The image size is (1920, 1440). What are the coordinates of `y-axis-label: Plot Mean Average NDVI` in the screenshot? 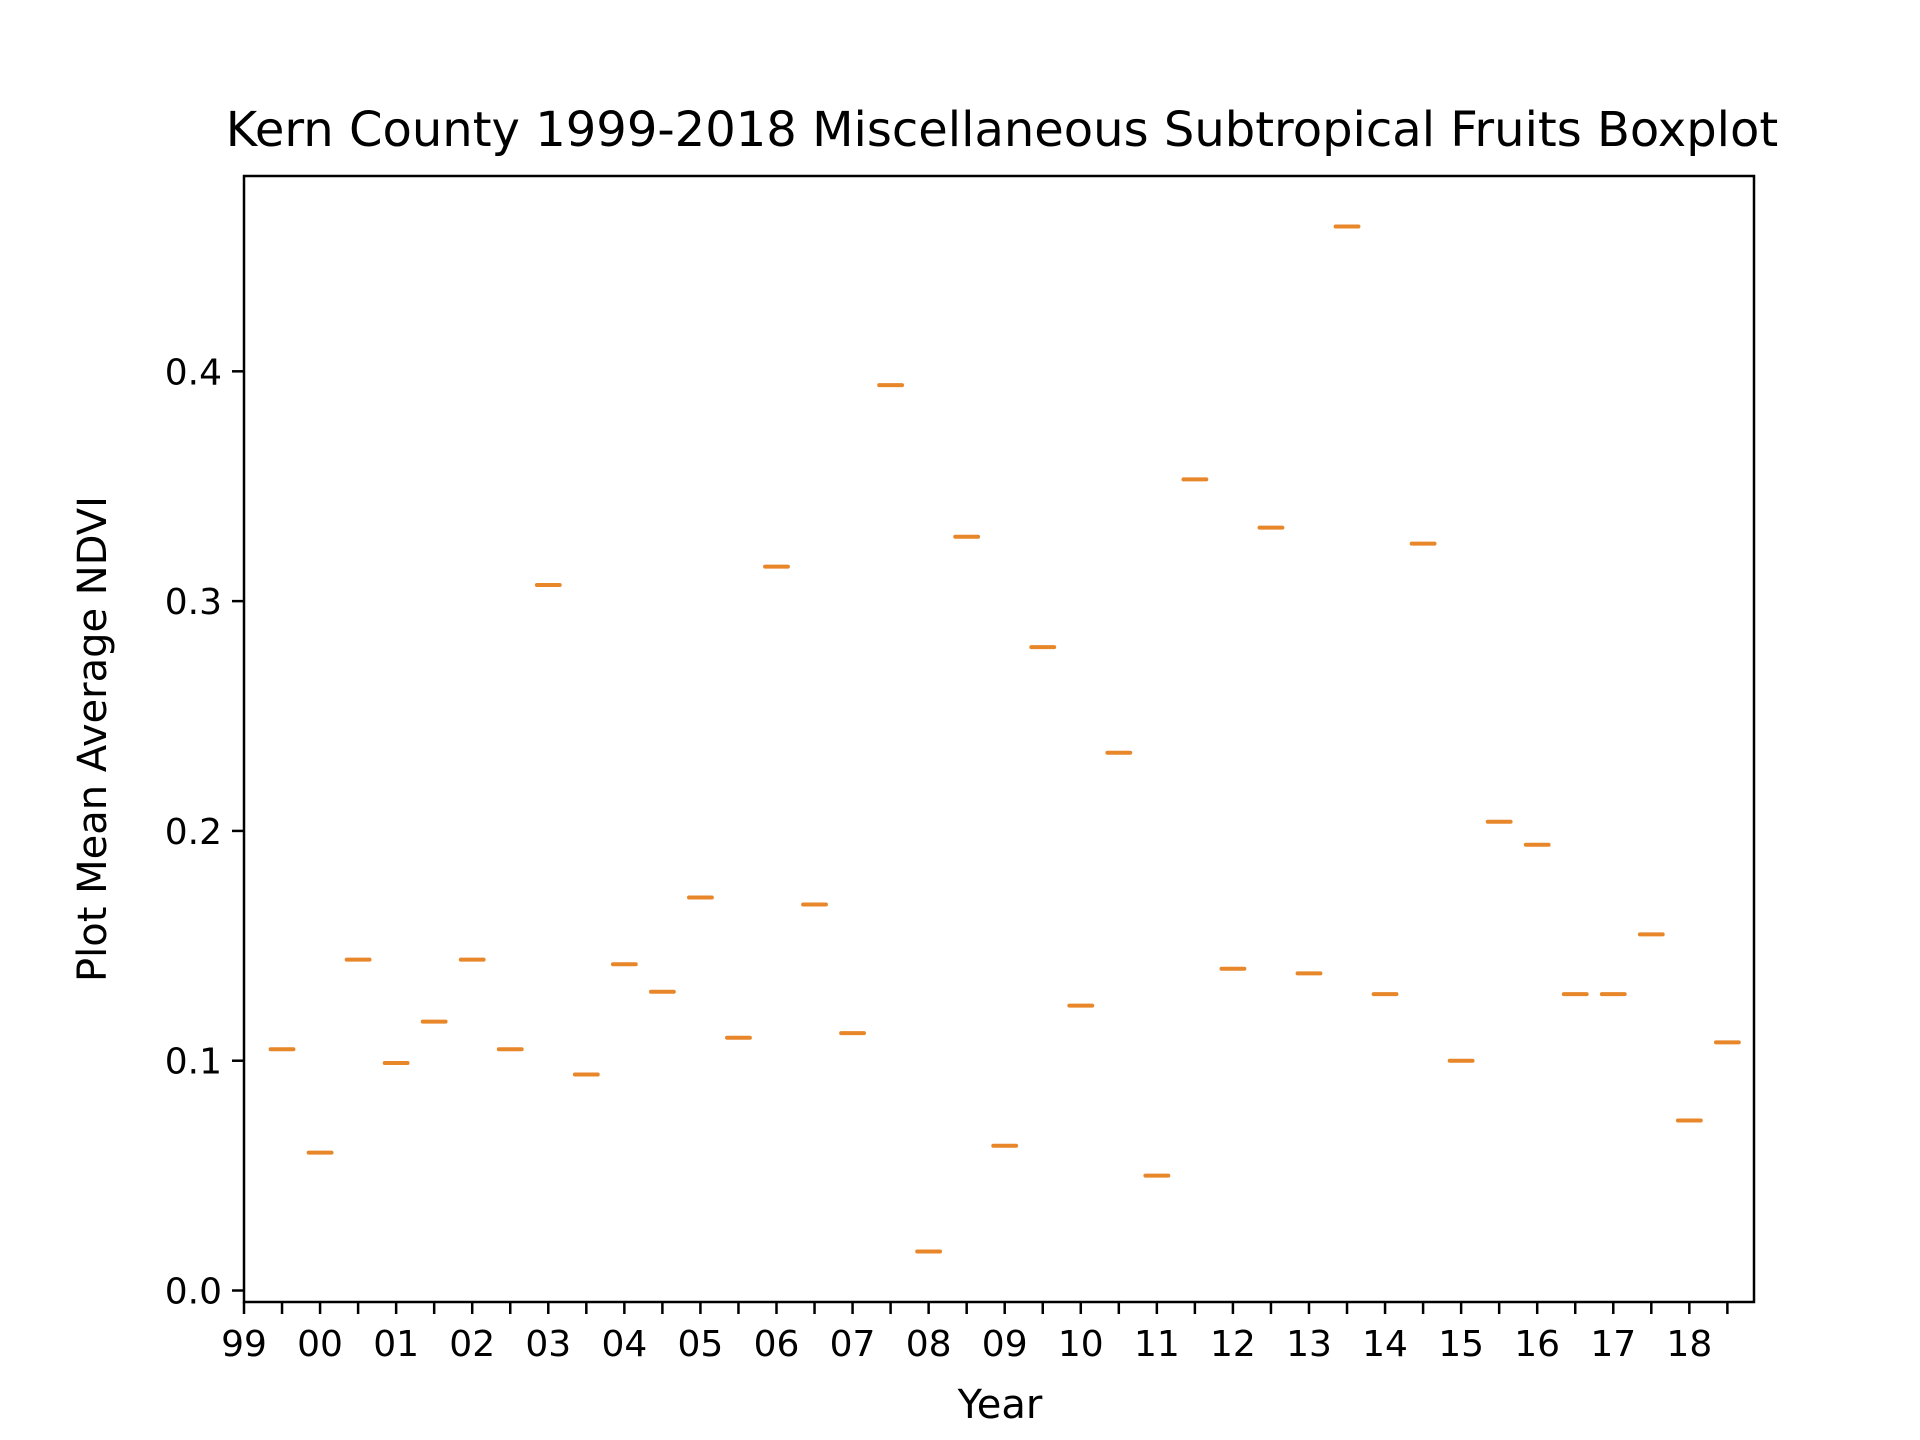 It's located at (93, 739).